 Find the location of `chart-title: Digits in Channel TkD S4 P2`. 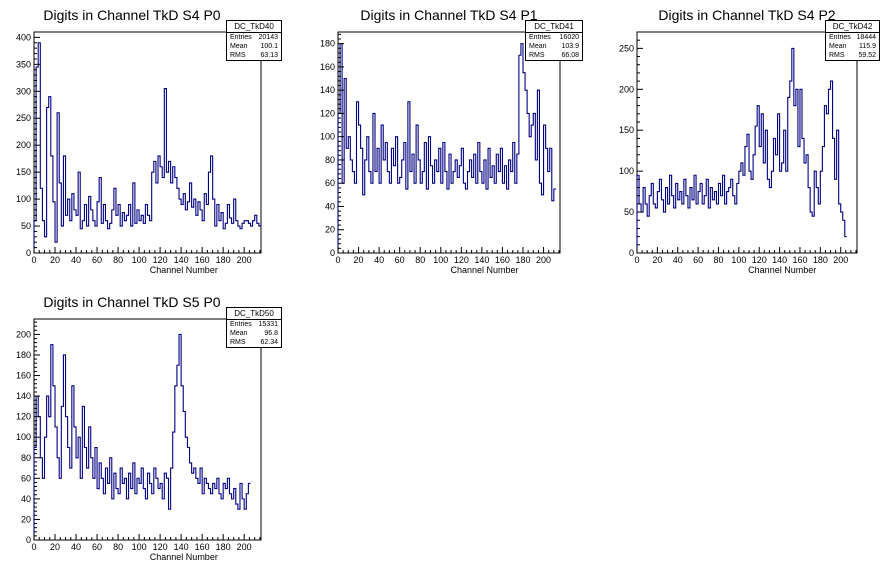

chart-title: Digits in Channel TkD S4 P2 is located at coordinates (747, 15).